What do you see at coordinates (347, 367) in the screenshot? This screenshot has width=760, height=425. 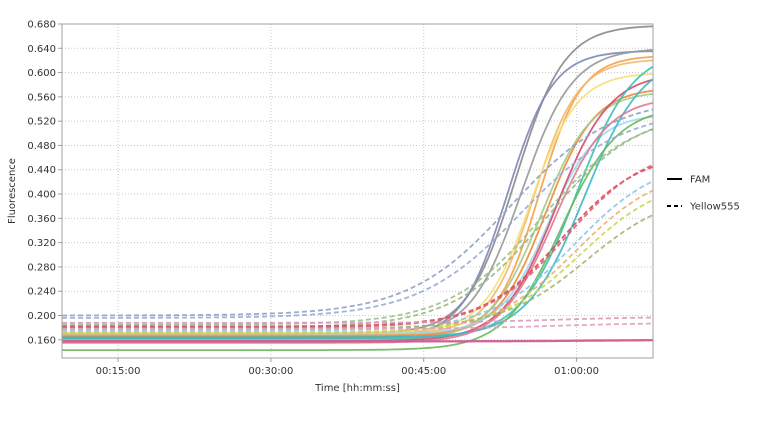 I see `x-axis-ticks: 00:15:00 00:30:00 00:45:00 01:00:00` at bounding box center [347, 367].